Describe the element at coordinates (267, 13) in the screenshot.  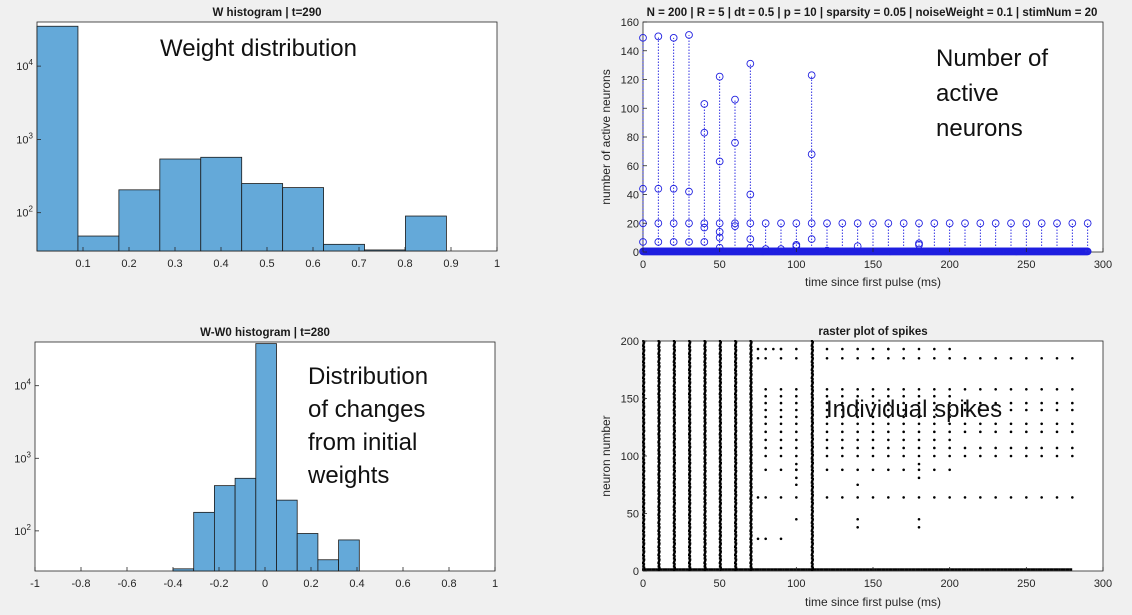
I see `w-histogram-title: W histogram | t=290` at that location.